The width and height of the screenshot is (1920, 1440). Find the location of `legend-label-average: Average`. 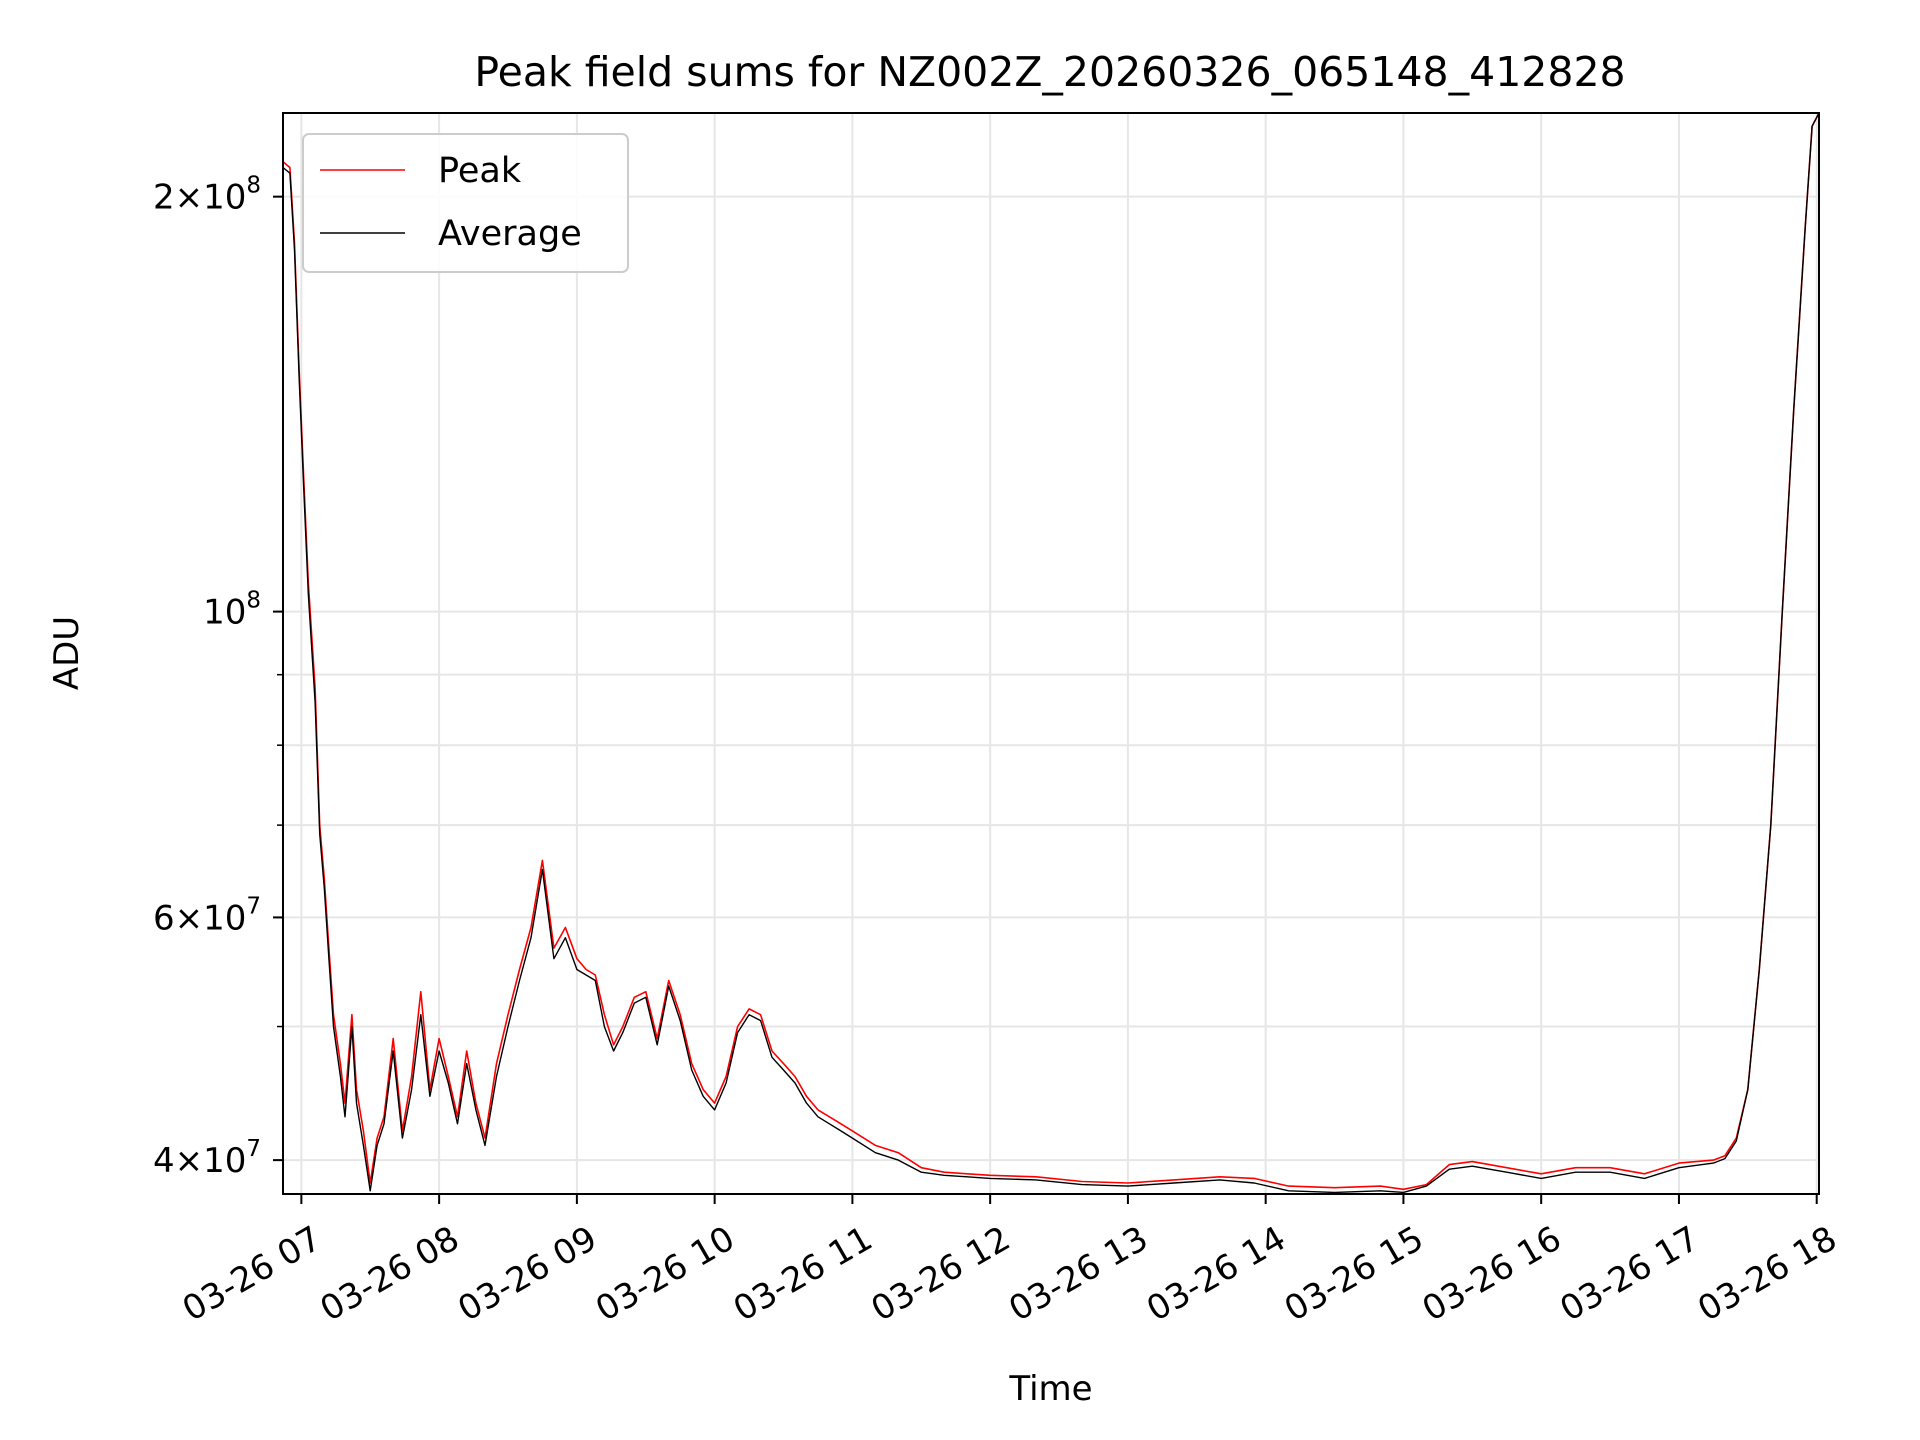

legend-label-average: Average is located at coordinates (510, 234).